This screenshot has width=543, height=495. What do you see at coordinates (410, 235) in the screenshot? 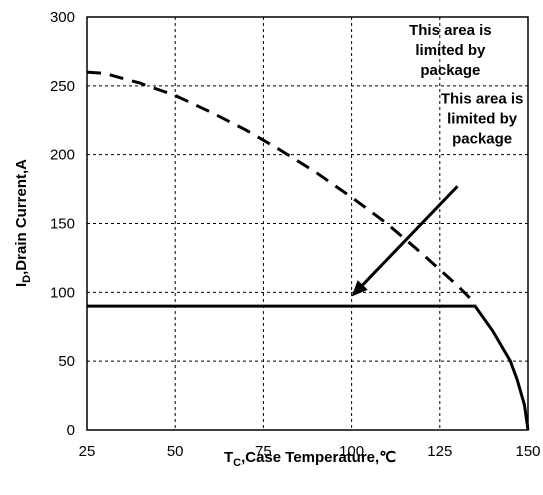
I see `arrow-shaft` at bounding box center [410, 235].